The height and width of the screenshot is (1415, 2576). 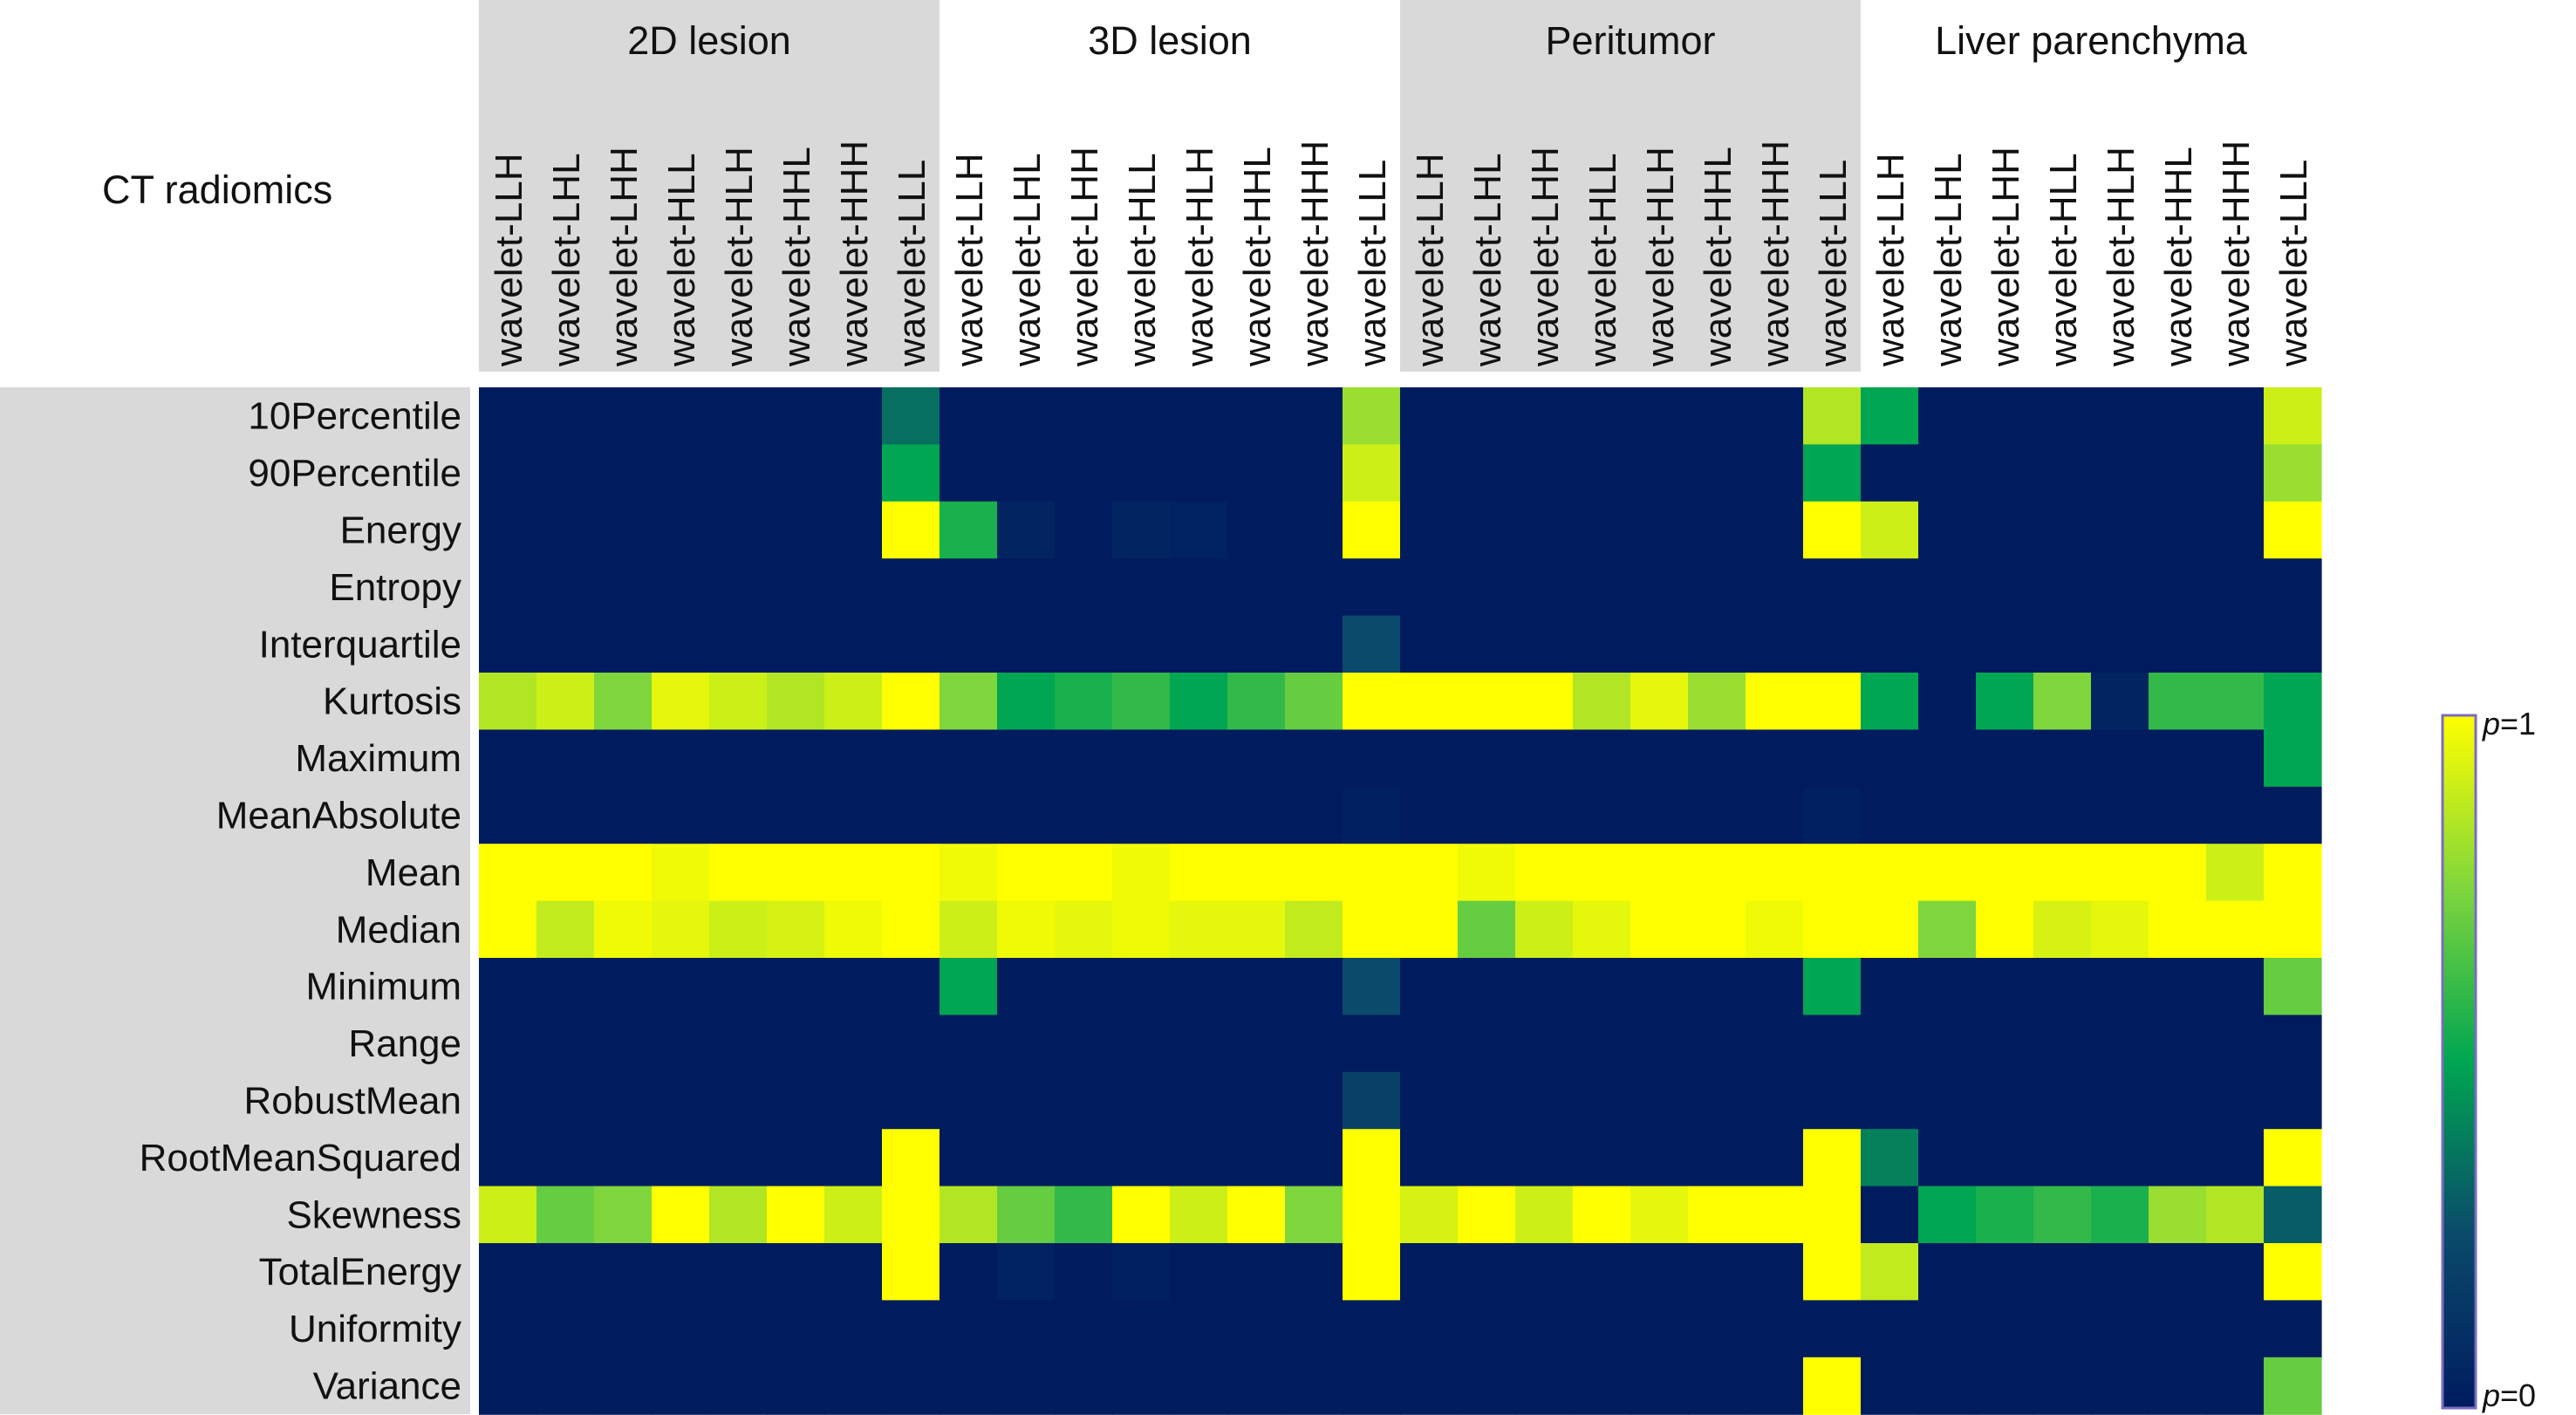 I want to click on row-label: 90Percentile, so click(x=354, y=473).